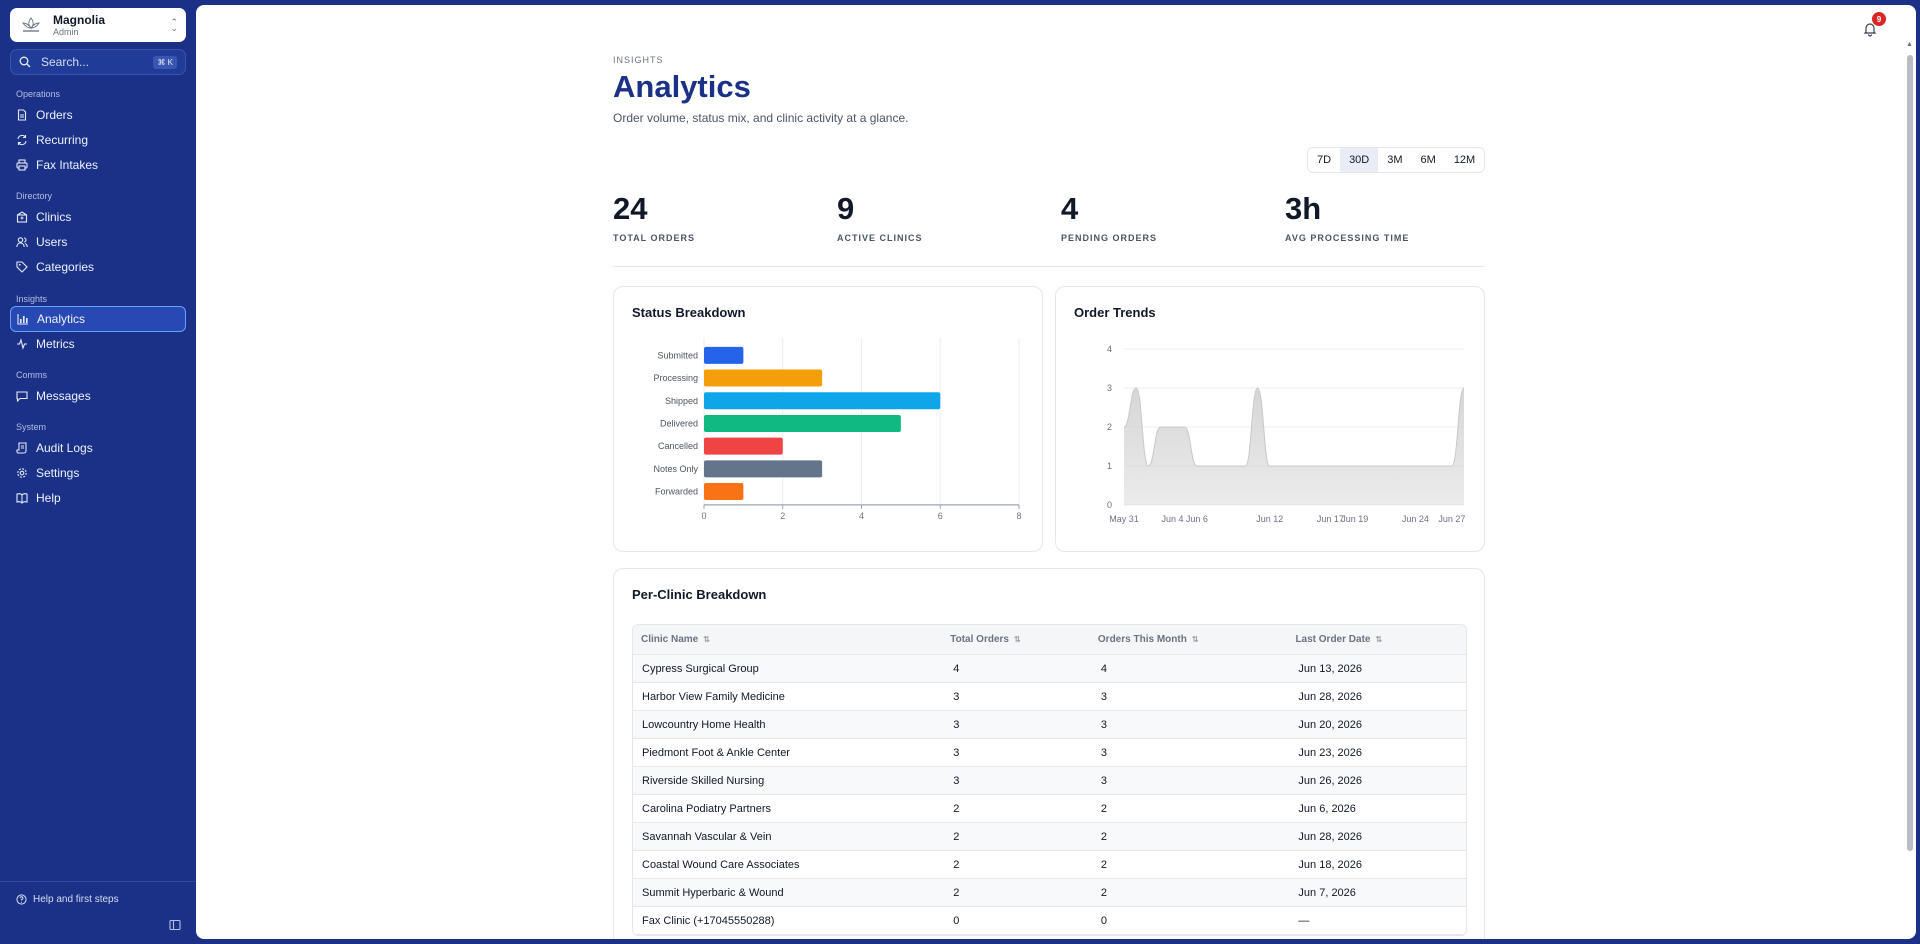 The height and width of the screenshot is (944, 1920). Describe the element at coordinates (1909, 44) in the screenshot. I see `scroll-up-arrow-icon: ▲` at that location.